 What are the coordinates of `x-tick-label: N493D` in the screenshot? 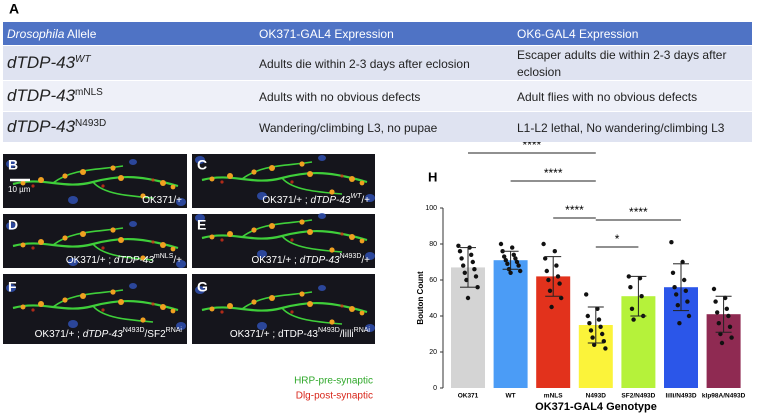 It's located at (596, 396).